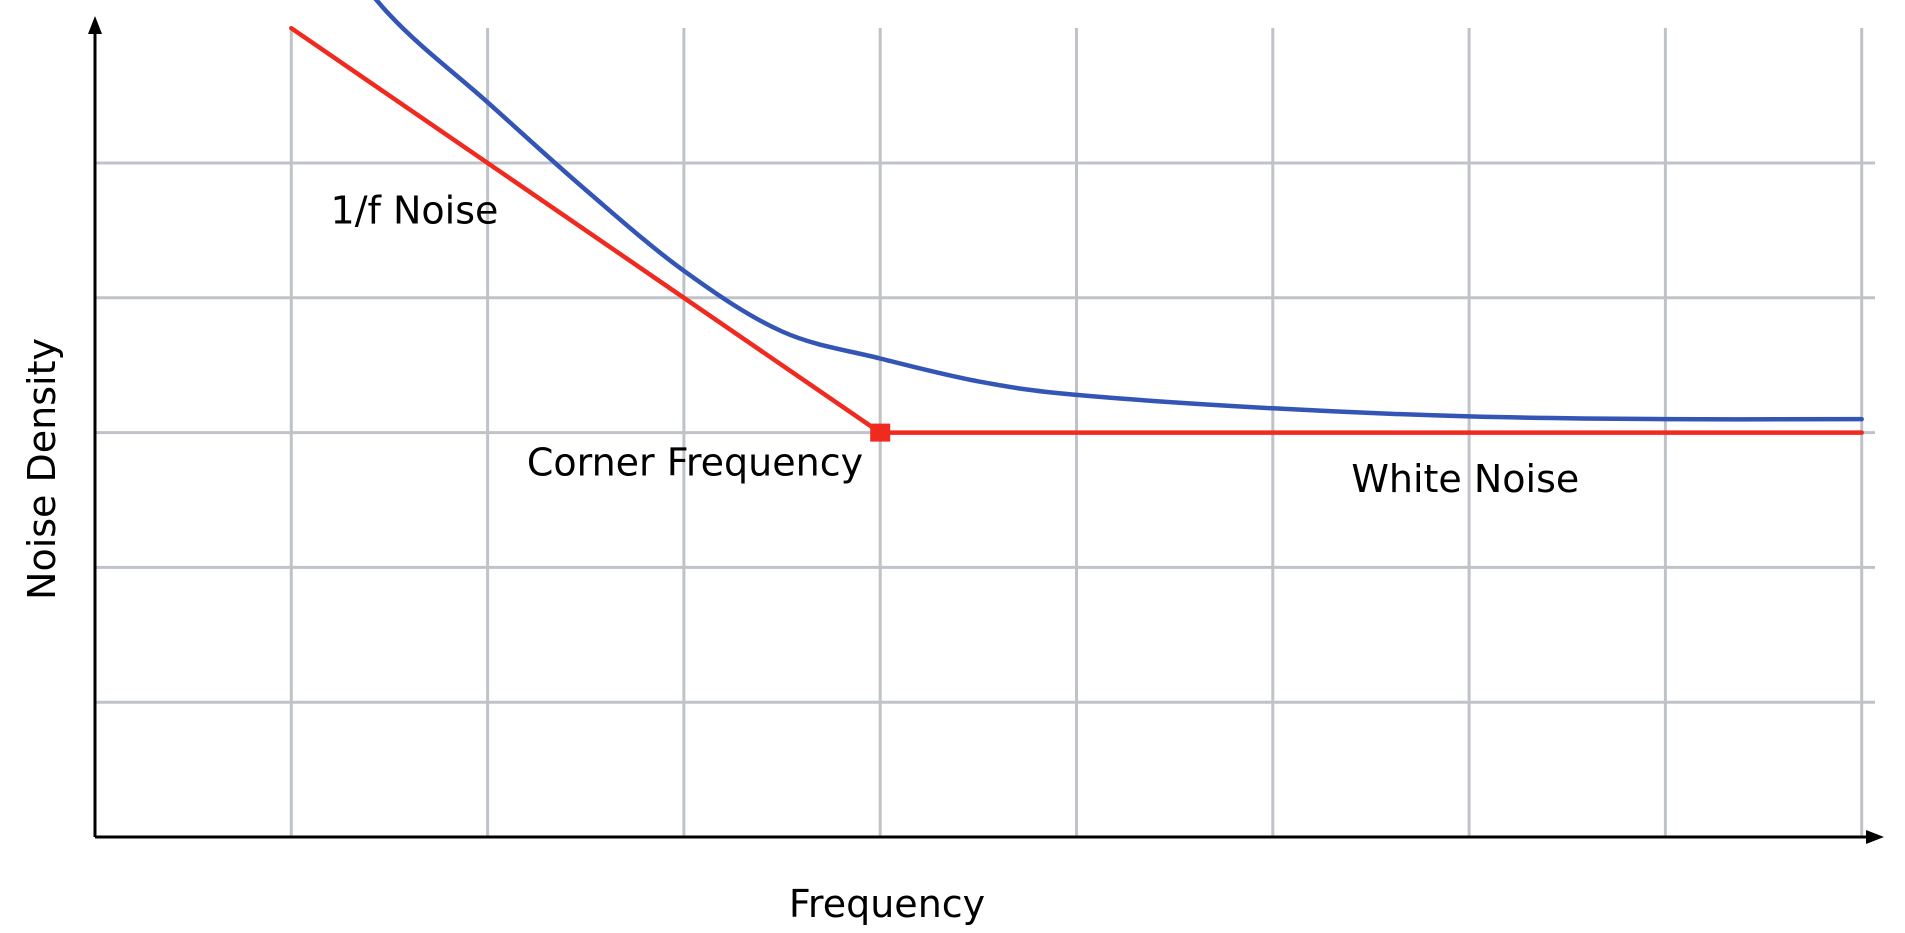 This screenshot has height=933, width=1905. Describe the element at coordinates (1465, 479) in the screenshot. I see `annotation-label: White Noise` at that location.